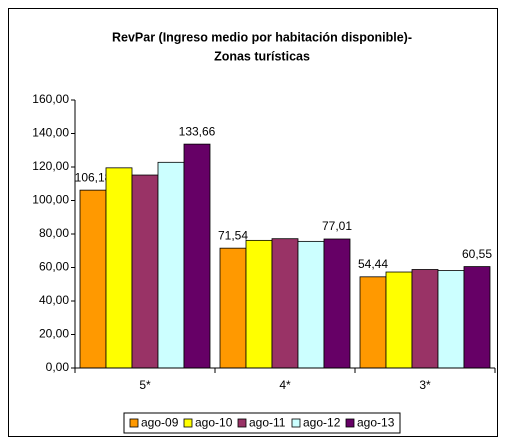 The width and height of the screenshot is (509, 445). What do you see at coordinates (477, 254) in the screenshot?
I see `data-label: 60,55` at bounding box center [477, 254].